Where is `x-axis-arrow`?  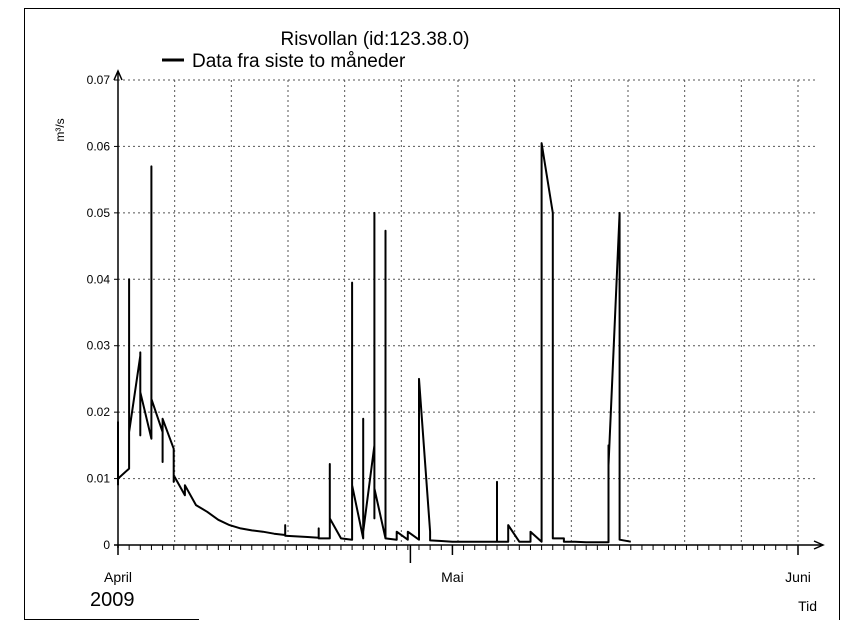 x-axis-arrow is located at coordinates (819, 545).